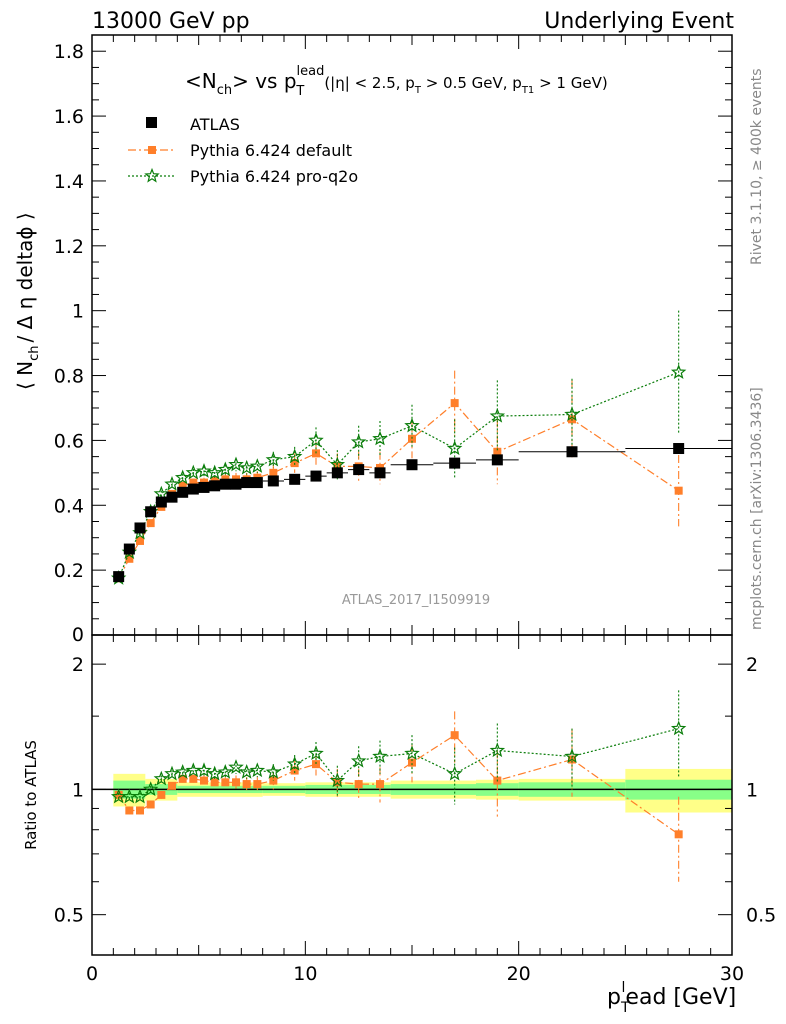 This screenshot has width=786, height=1024. I want to click on analysis-label: ATLAS_2017_I1509919, so click(416, 600).